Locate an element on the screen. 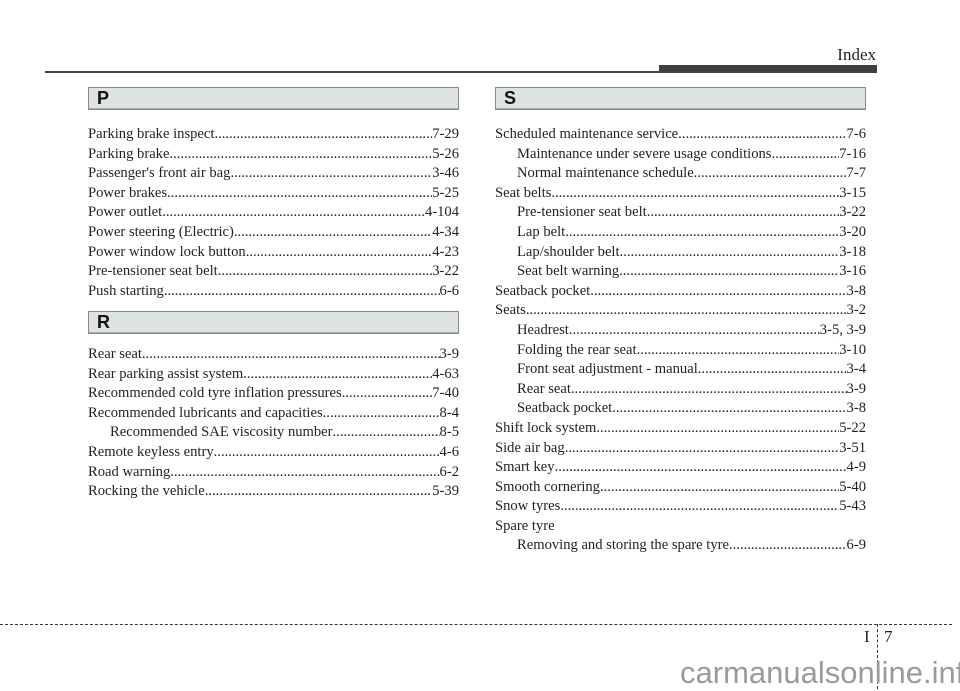 Image resolution: width=960 pixels, height=691 pixels. entry-page: 3-8 is located at coordinates (856, 408).